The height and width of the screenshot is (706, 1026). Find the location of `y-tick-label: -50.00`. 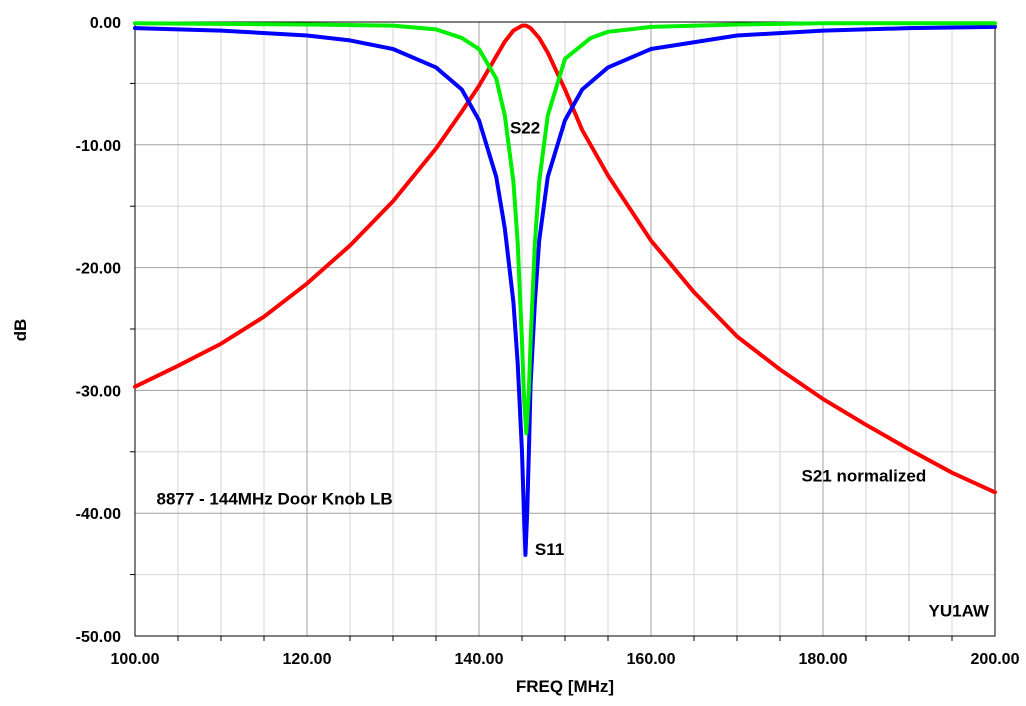

y-tick-label: -50.00 is located at coordinates (98, 637).